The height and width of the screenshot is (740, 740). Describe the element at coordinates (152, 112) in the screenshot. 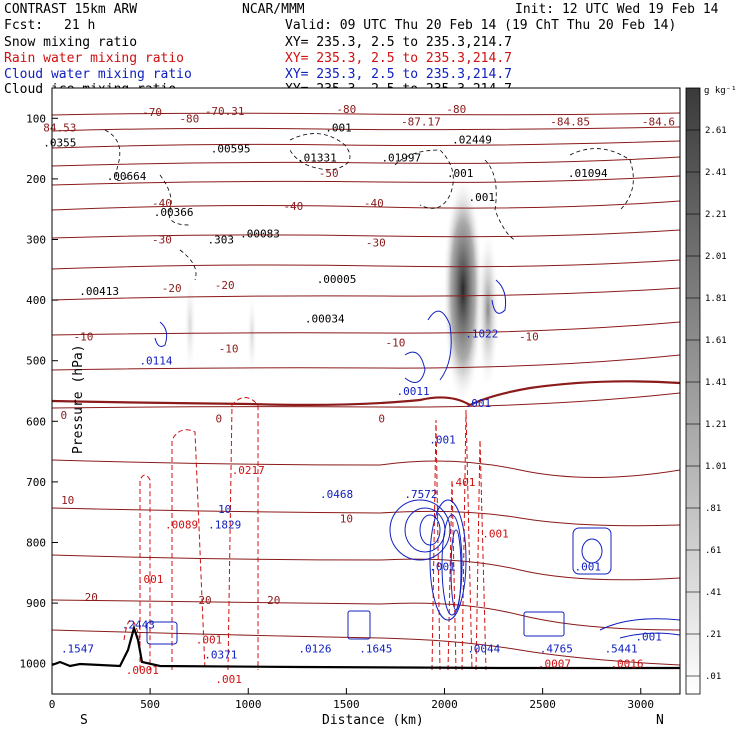

I see `temperature-contour-label: -70` at that location.